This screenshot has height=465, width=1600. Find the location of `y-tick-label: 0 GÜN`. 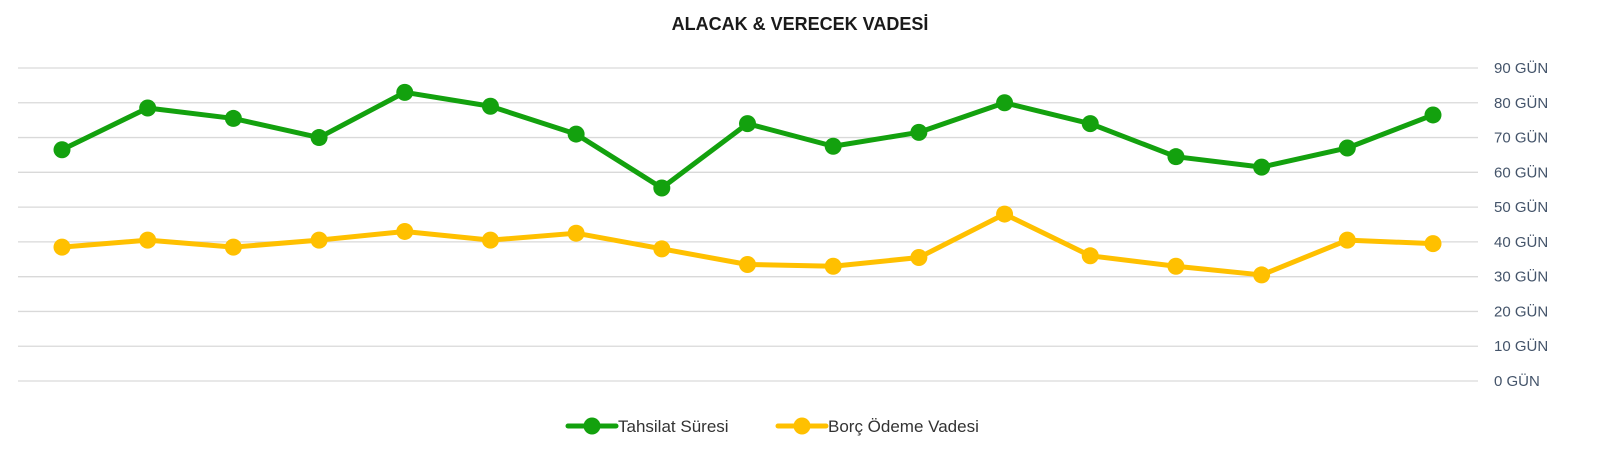

y-tick-label: 0 GÜN is located at coordinates (1517, 381).